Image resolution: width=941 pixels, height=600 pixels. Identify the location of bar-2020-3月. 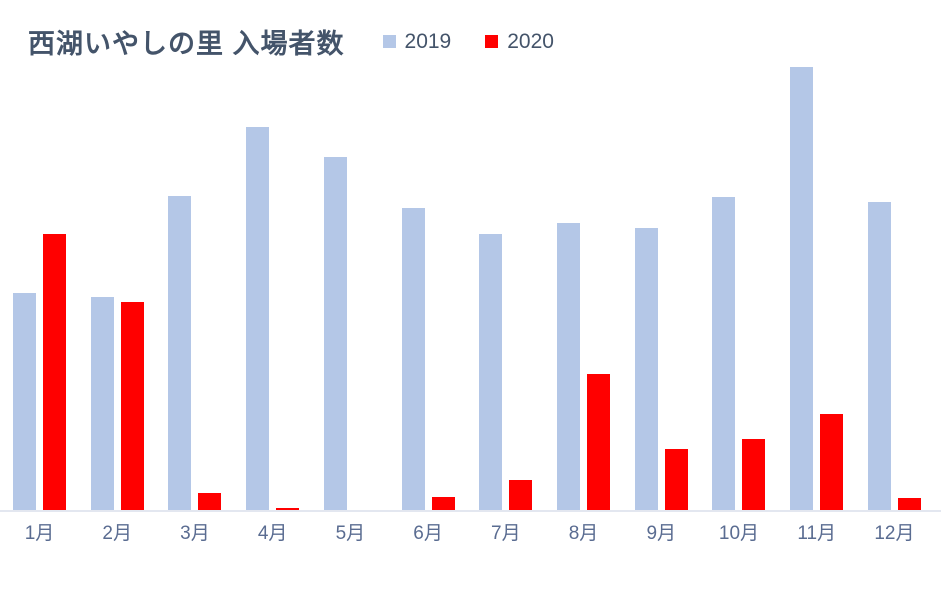
(210, 502).